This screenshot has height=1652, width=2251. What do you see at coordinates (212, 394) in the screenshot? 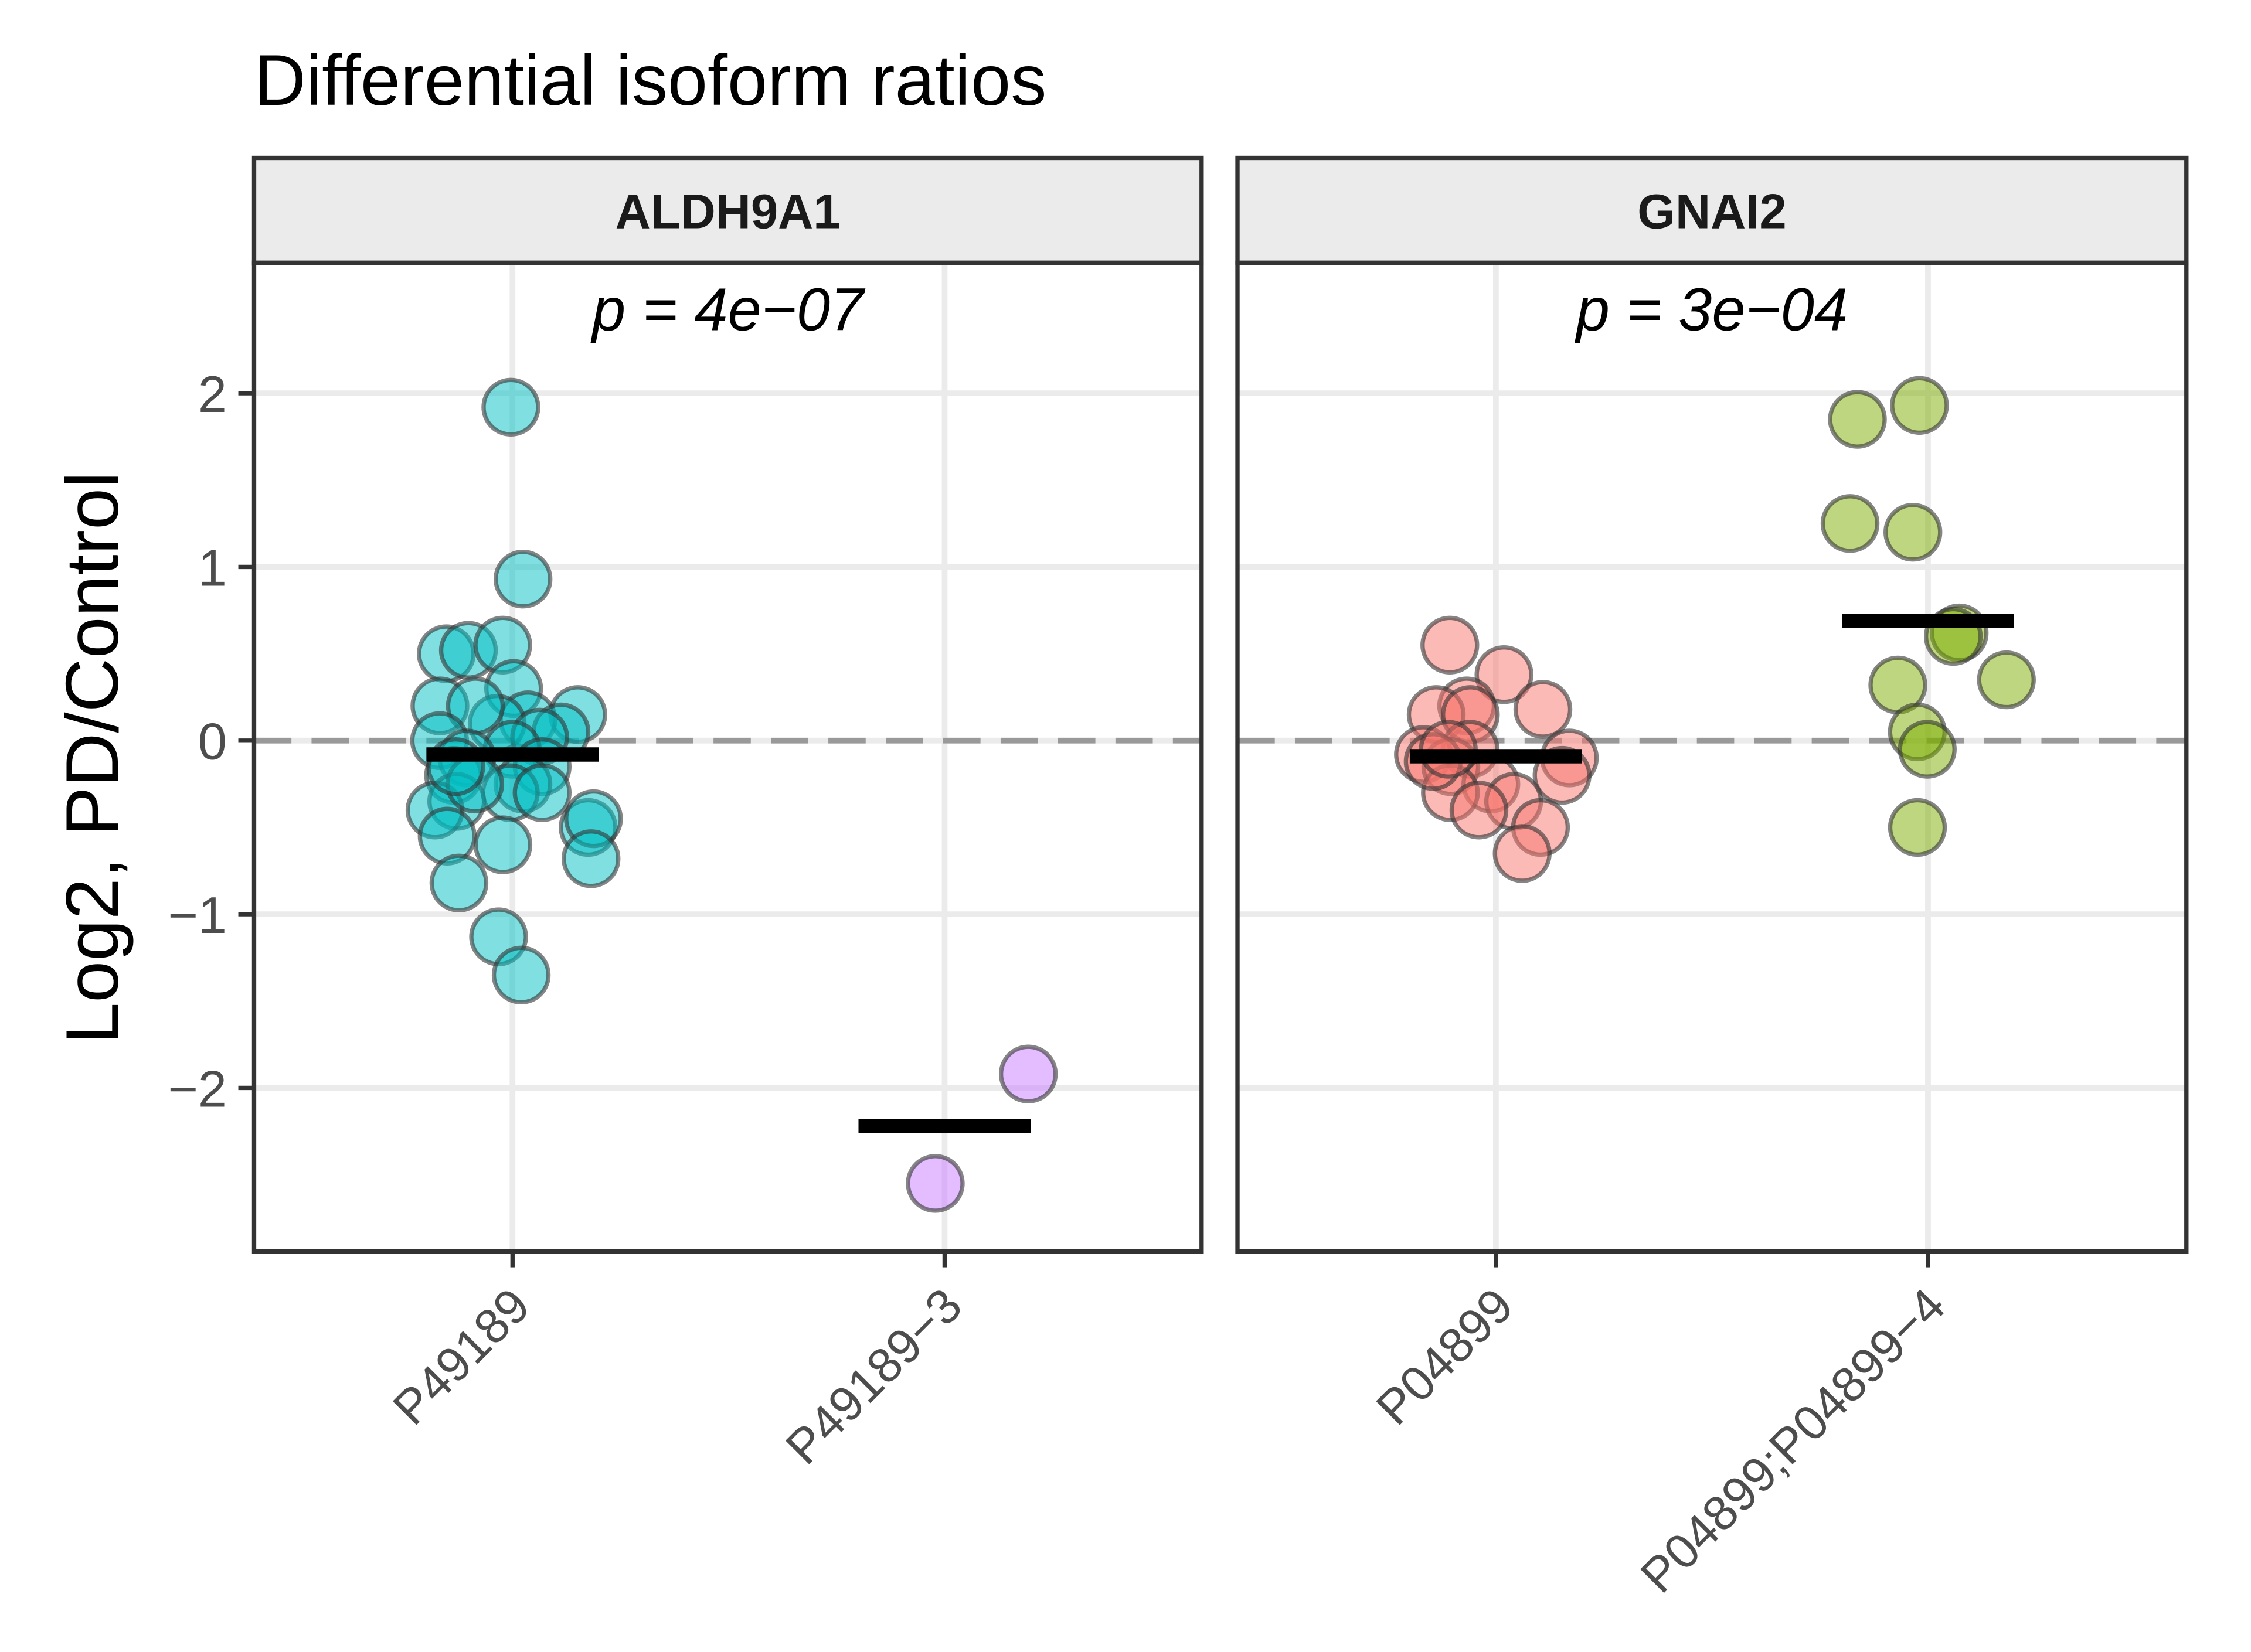
I see `y-tick-label: 2` at bounding box center [212, 394].